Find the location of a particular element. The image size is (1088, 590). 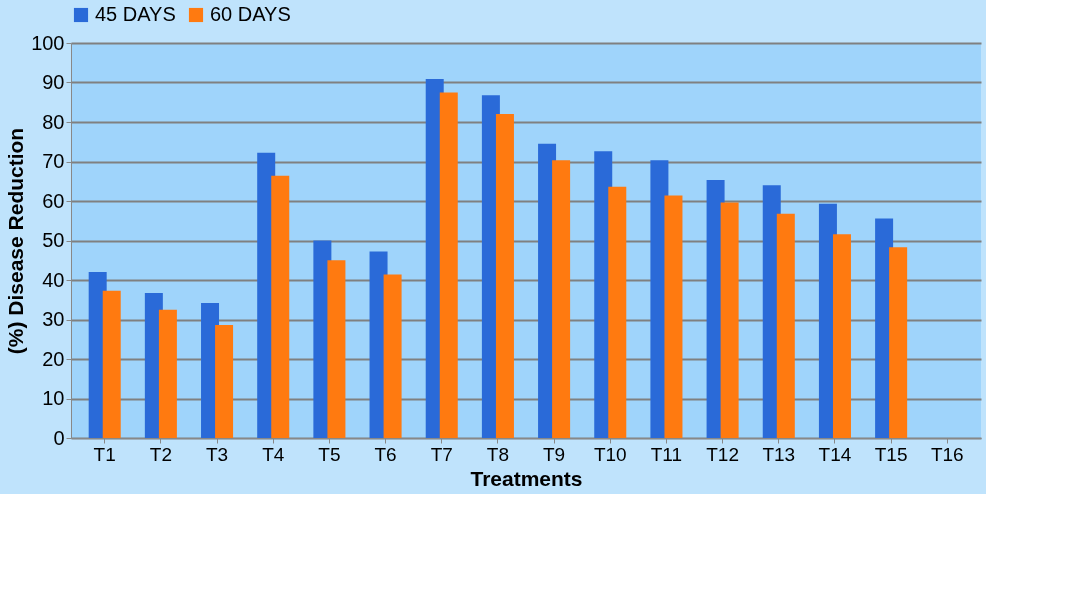

legend-label: 60 DAYS is located at coordinates (250, 14).